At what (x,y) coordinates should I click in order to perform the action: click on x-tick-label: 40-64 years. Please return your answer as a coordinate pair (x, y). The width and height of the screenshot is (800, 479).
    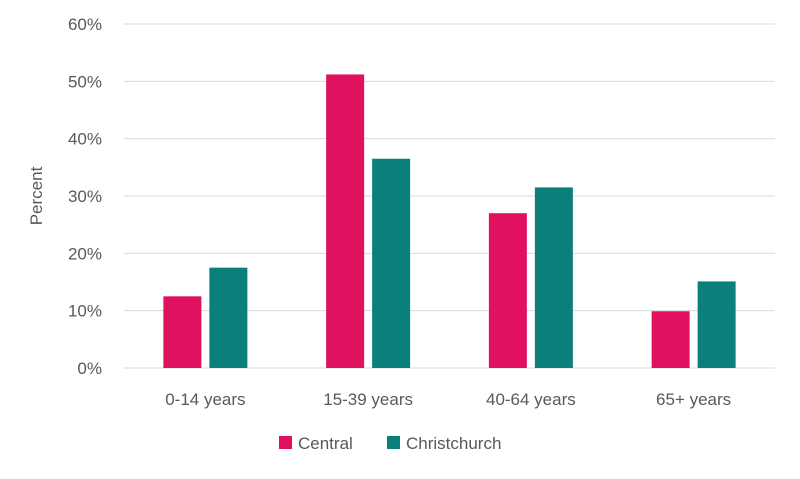
    Looking at the image, I should click on (531, 399).